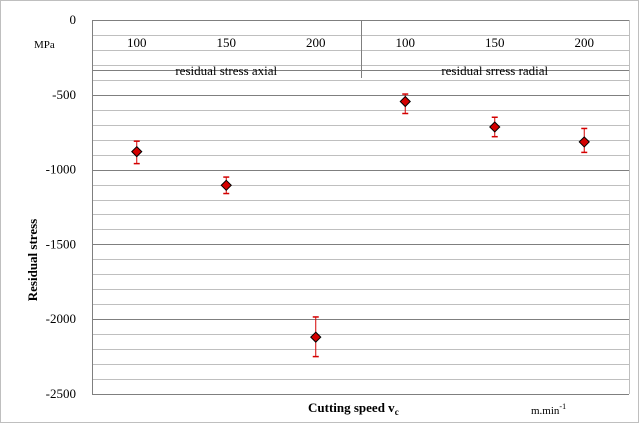 Image resolution: width=639 pixels, height=428 pixels. What do you see at coordinates (61, 318) in the screenshot?
I see `y-tick-label: -2000` at bounding box center [61, 318].